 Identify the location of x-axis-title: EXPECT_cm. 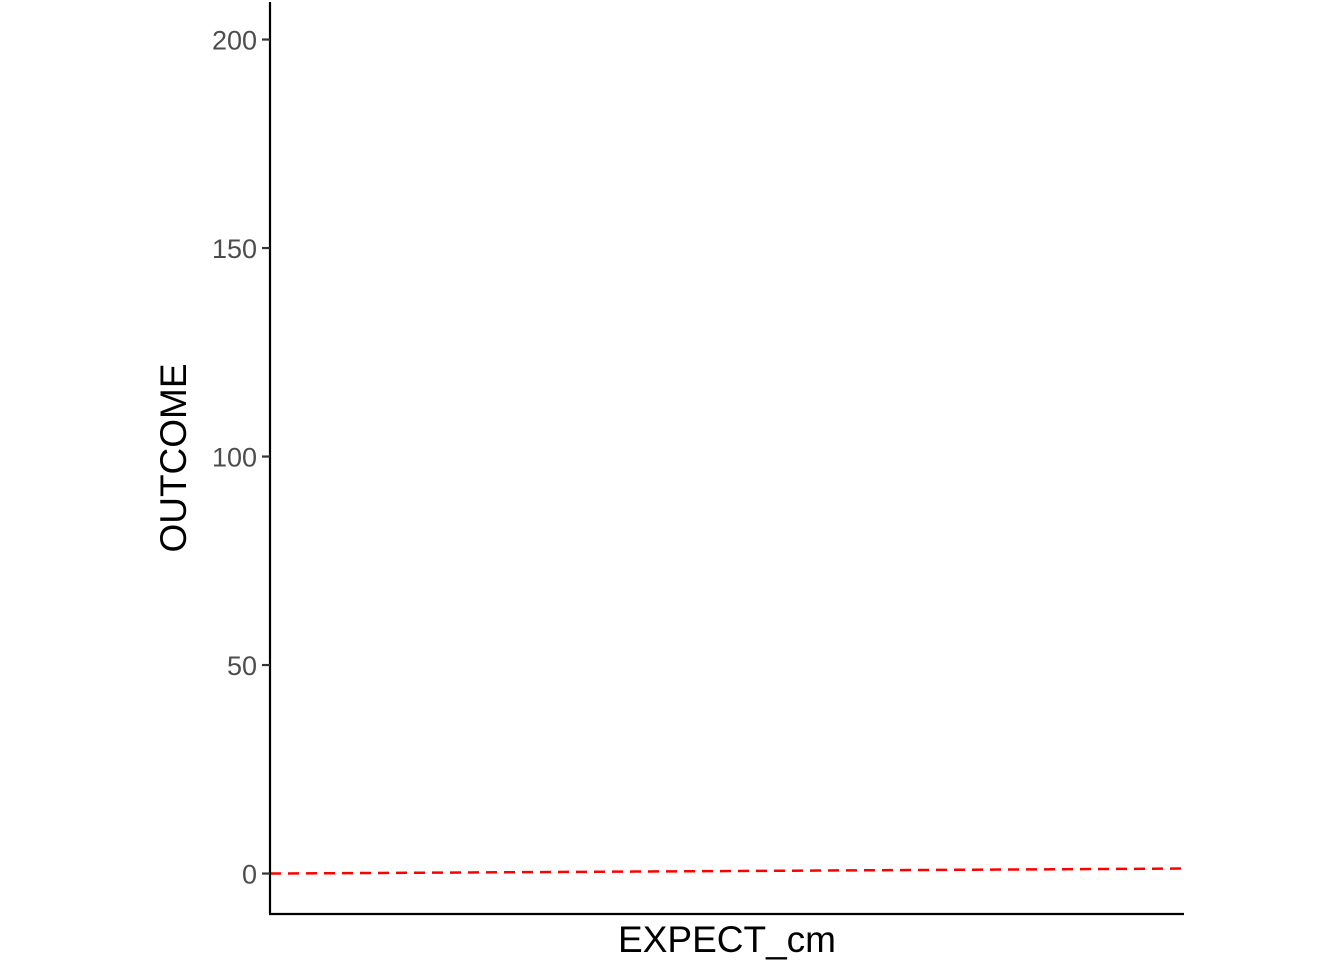
(727, 939).